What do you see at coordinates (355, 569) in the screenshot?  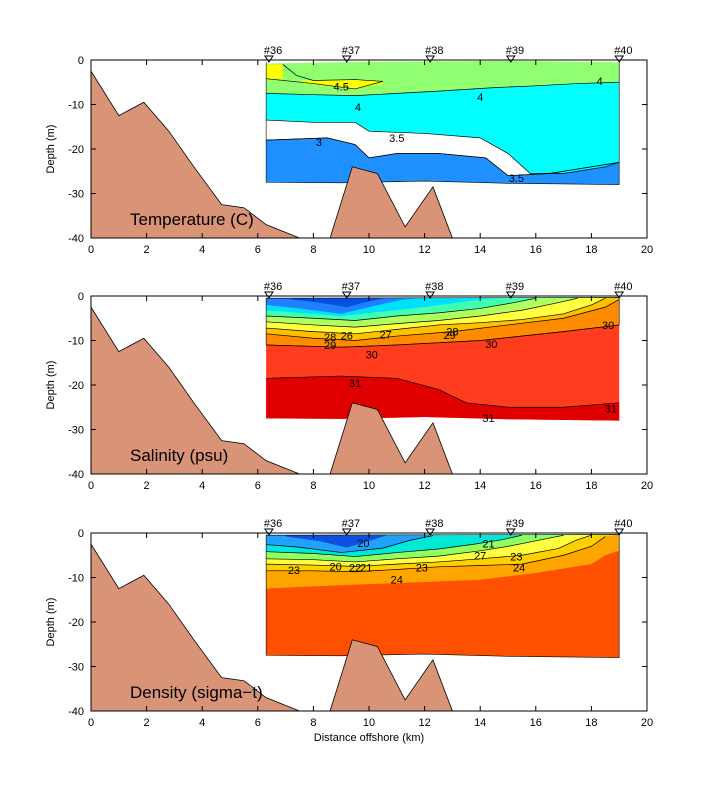 I see `contour-label: 22` at bounding box center [355, 569].